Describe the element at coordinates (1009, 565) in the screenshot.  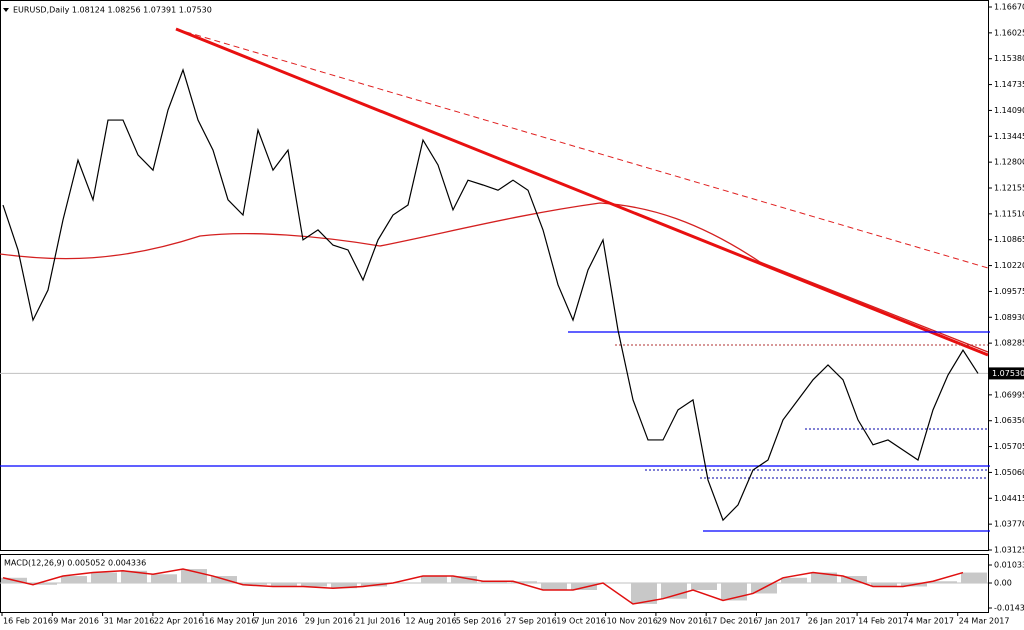
I see `macd-tick-label: 0.010335` at that location.